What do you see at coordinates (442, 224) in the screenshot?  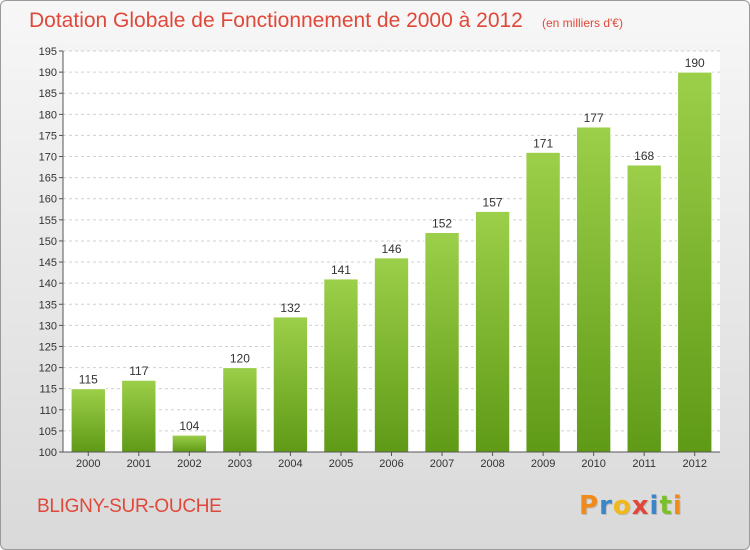 I see `bar-value-label: 152` at bounding box center [442, 224].